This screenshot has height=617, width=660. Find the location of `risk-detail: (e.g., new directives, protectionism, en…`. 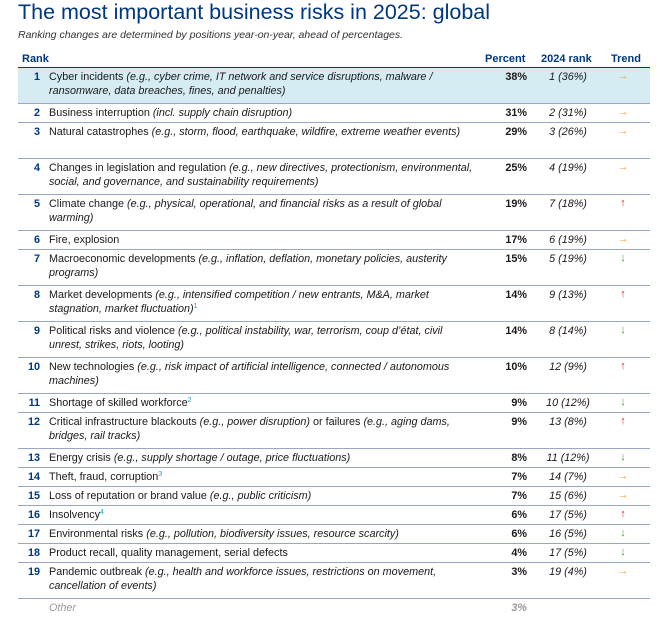

risk-detail: (e.g., new directives, protectionism, en… is located at coordinates (261, 175).